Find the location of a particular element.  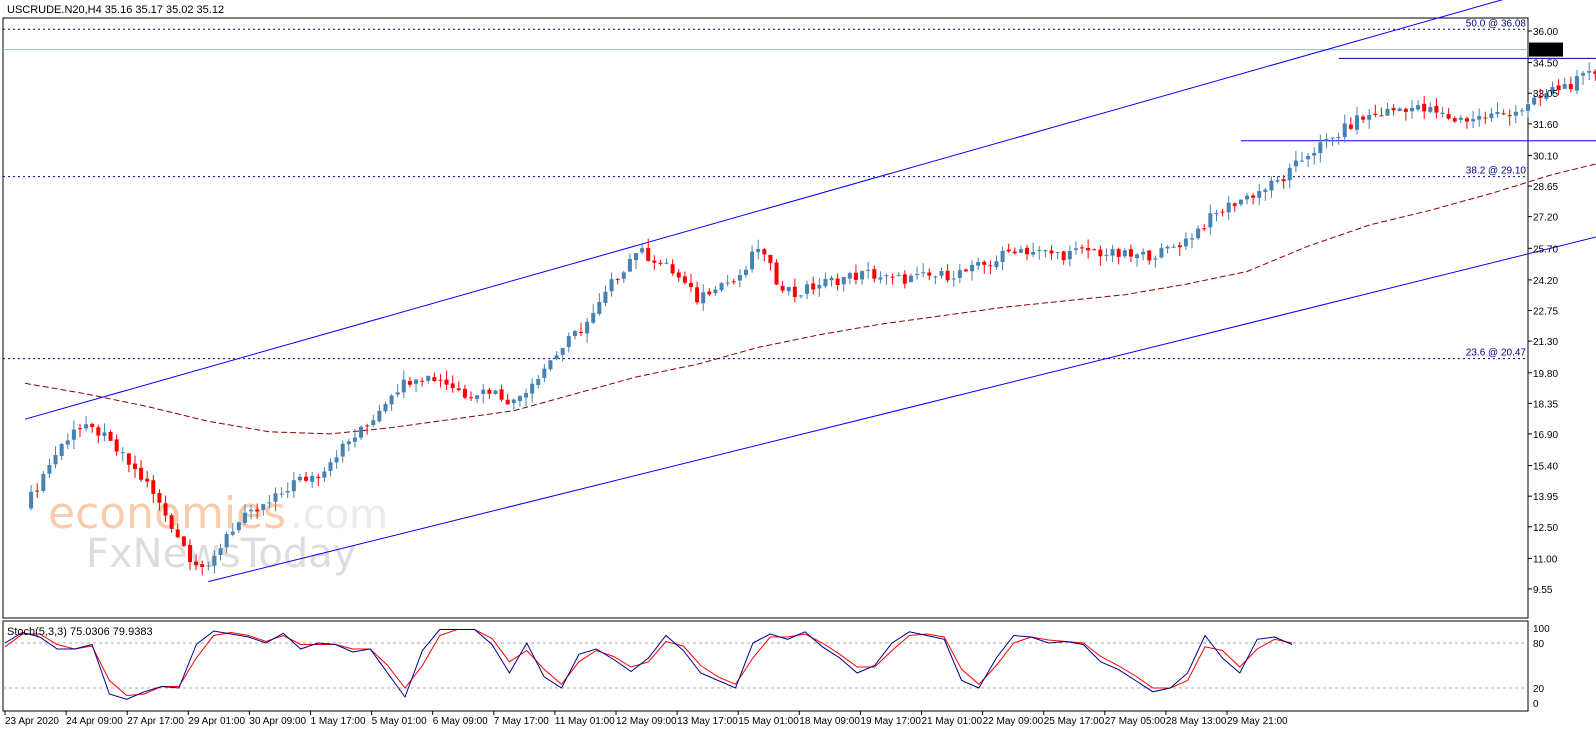

current-price-badge is located at coordinates (1546, 49).